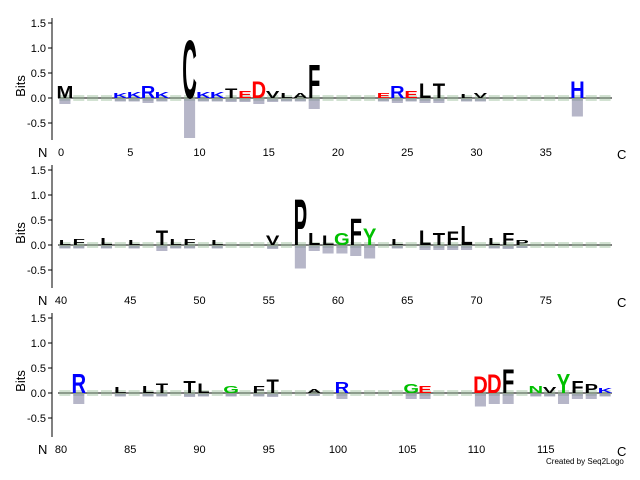  I want to click on logo-letter-H: H, so click(577, 89).